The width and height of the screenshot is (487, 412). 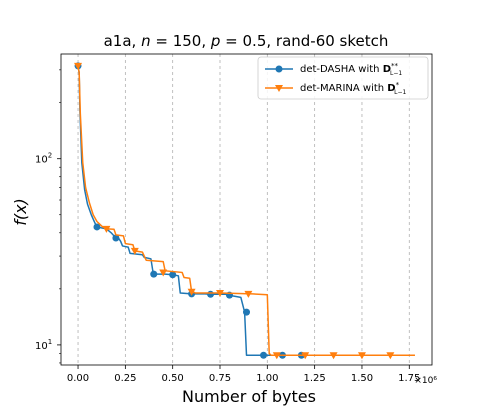 I want to click on legend-box, so click(x=343, y=78).